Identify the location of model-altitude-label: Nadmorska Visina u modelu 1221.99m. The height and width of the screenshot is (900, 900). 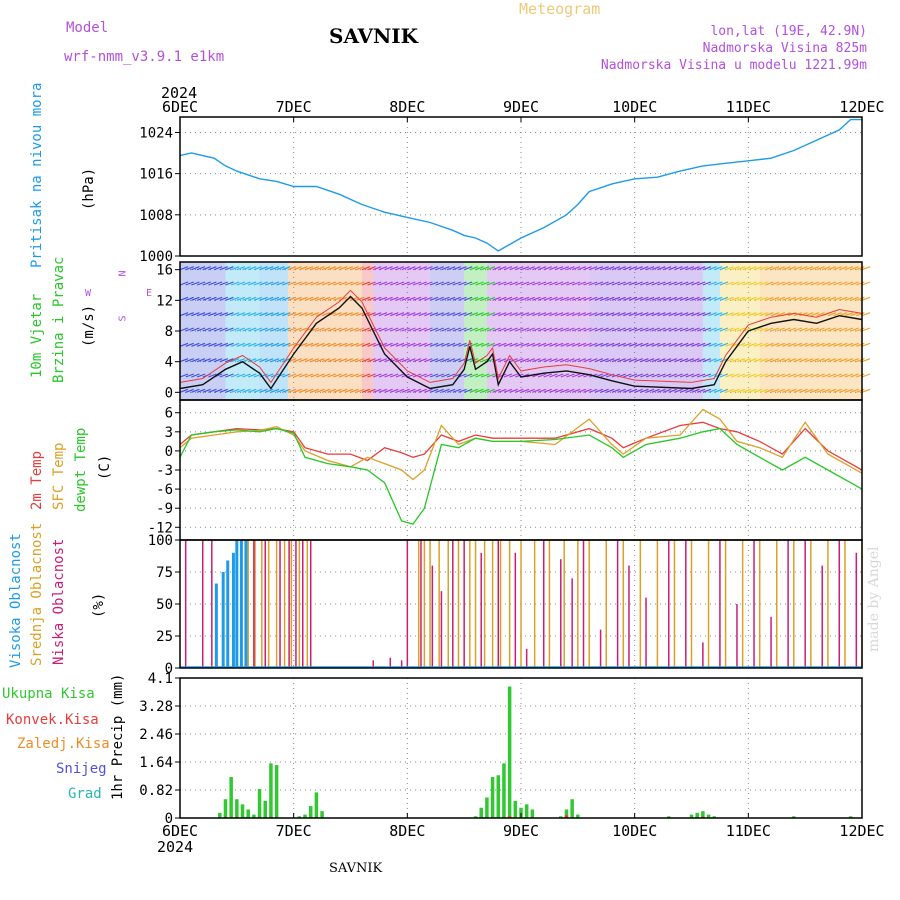
(733, 65).